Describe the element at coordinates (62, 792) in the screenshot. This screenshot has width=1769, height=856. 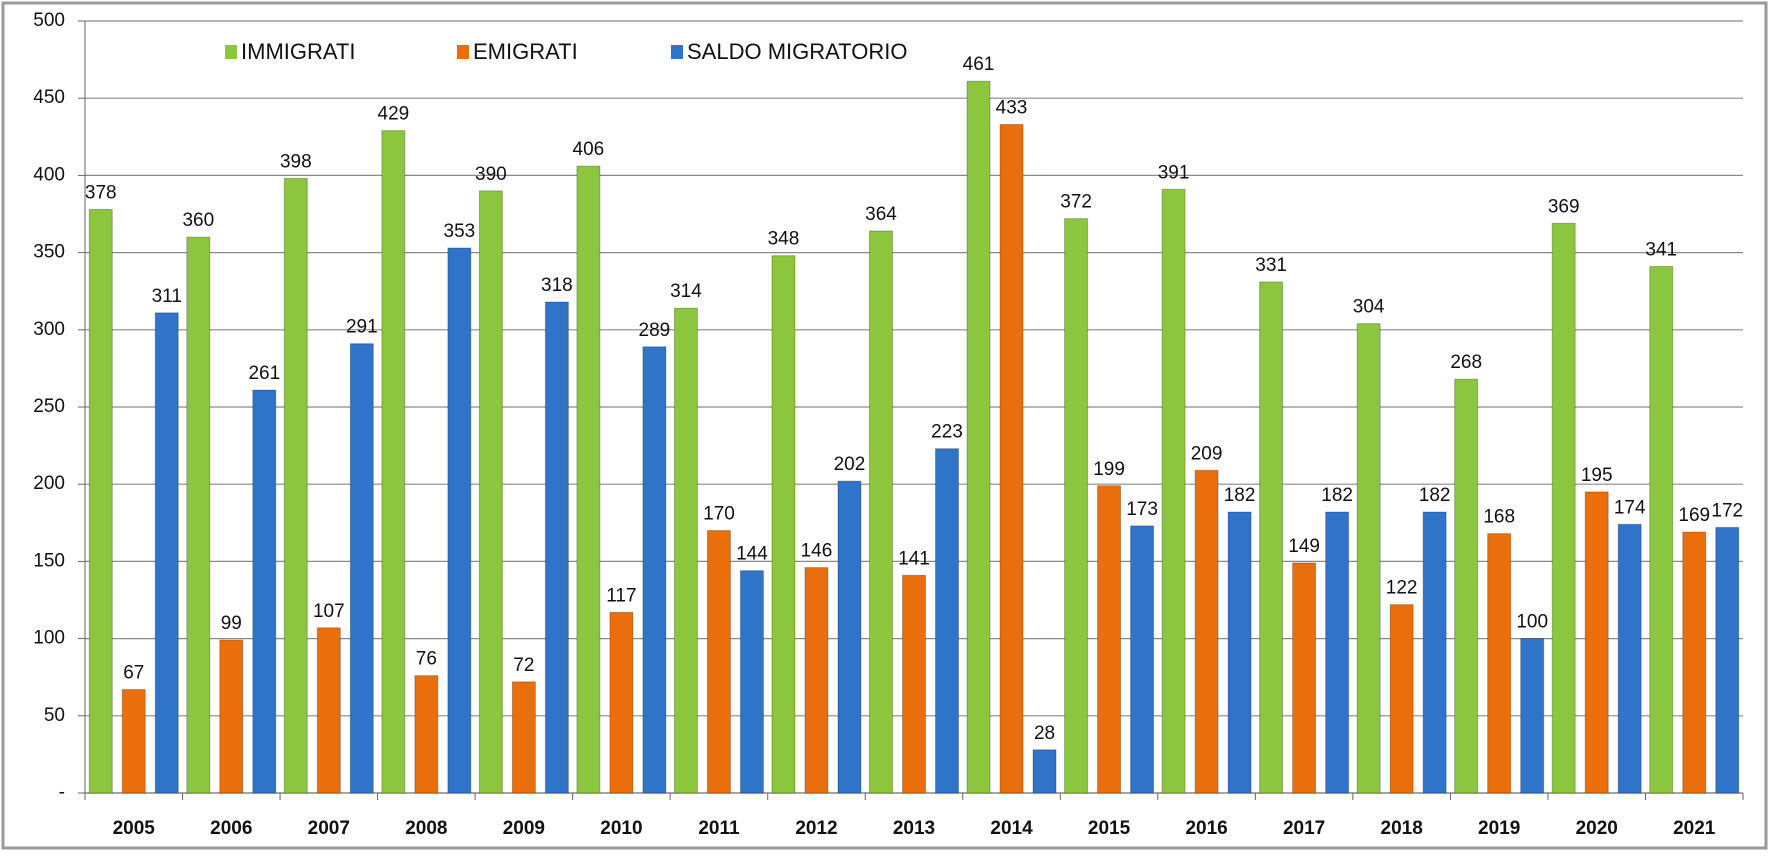
I see `y-tick-label: -` at that location.